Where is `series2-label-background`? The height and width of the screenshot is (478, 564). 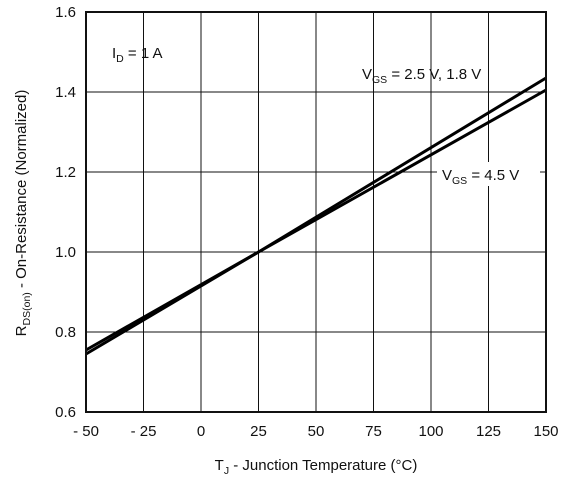
series2-label-background is located at coordinates (488, 174).